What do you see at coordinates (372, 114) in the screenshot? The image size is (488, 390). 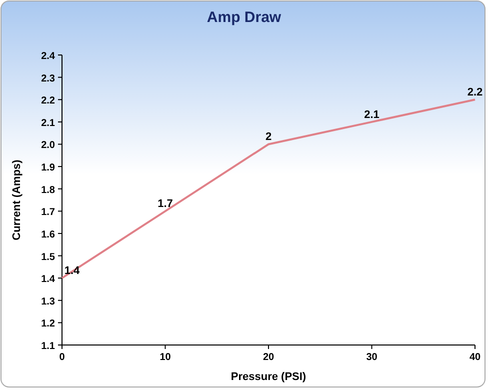 I see `data-label: 2.1` at bounding box center [372, 114].